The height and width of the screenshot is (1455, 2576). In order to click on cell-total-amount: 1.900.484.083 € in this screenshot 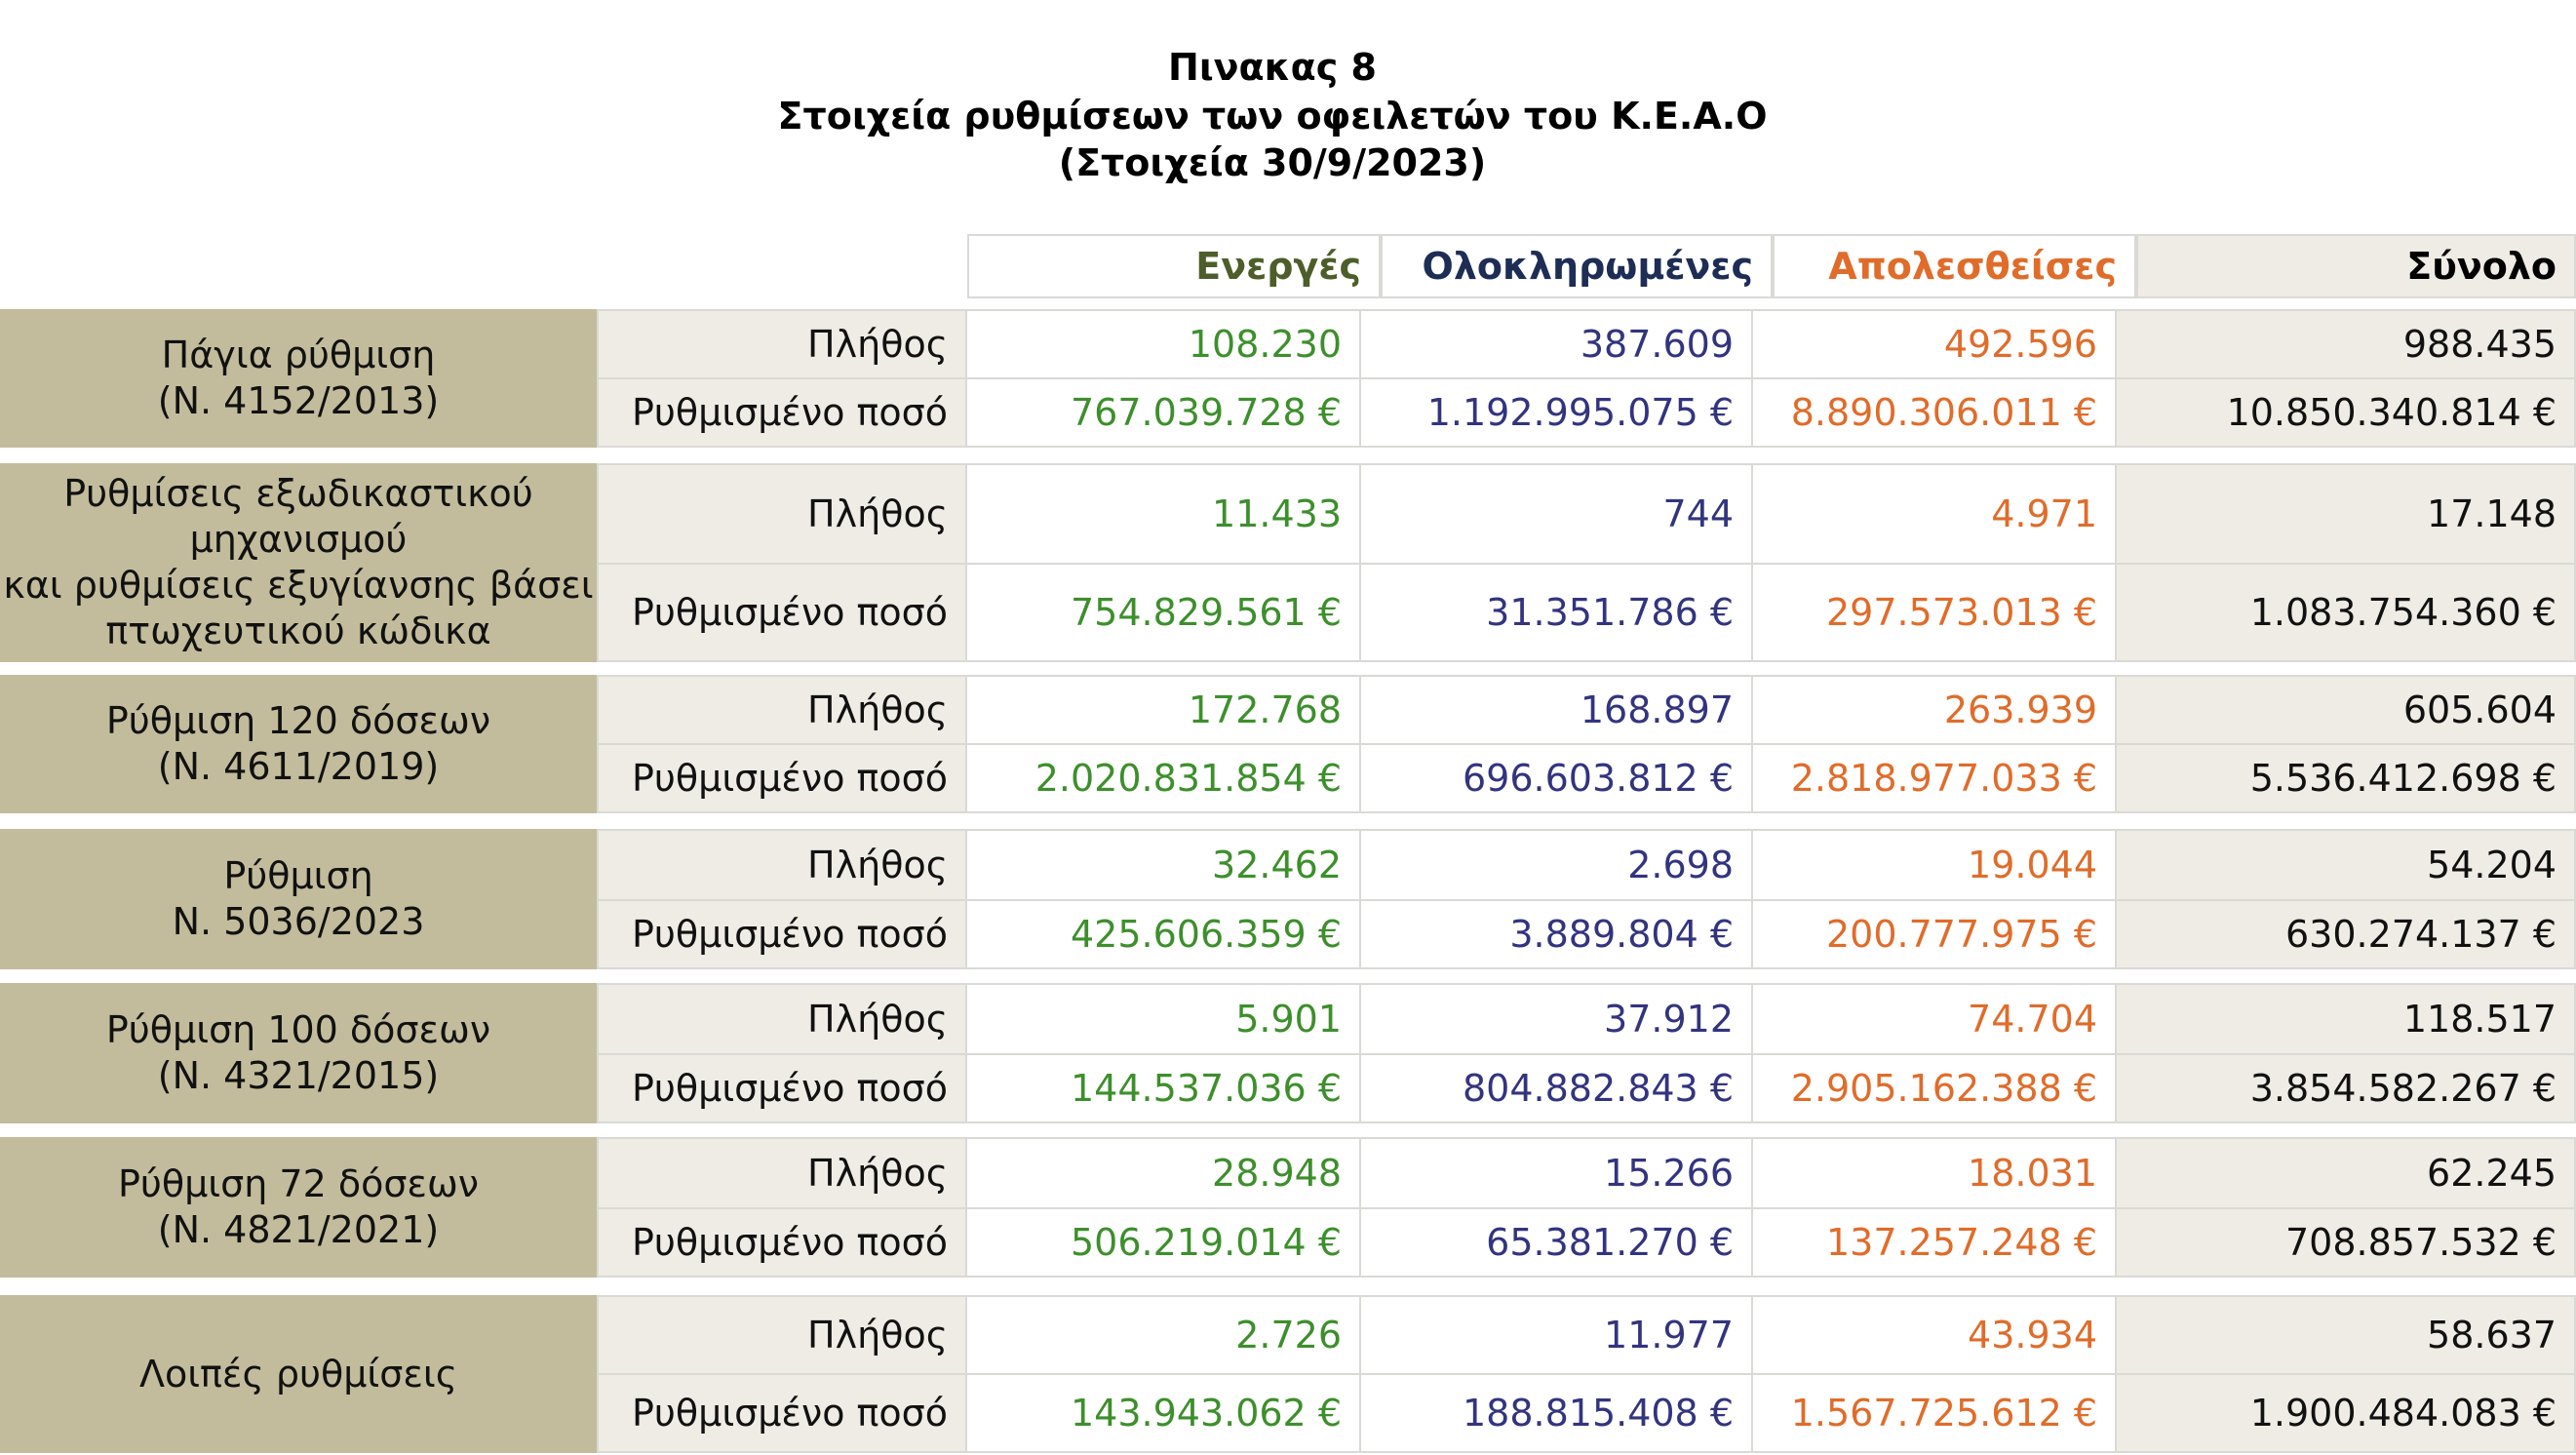, I will do `click(2346, 1413)`.